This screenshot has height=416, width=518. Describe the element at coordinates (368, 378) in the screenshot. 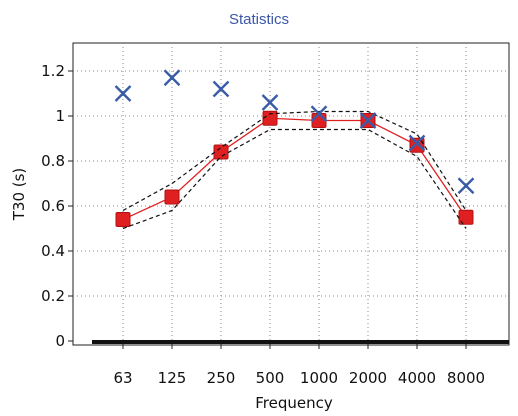

I see `x-tick-label: 2000` at that location.